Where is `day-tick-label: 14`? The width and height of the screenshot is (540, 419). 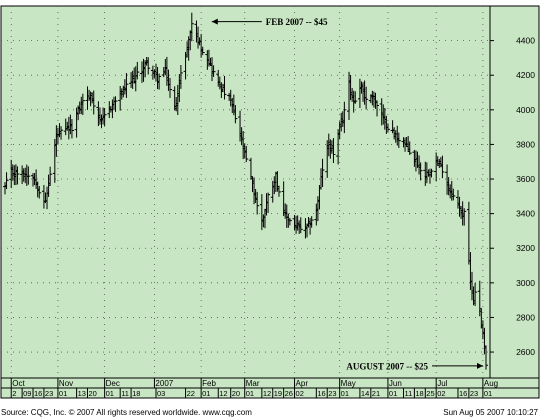 day-tick-label: 14 is located at coordinates (365, 393).